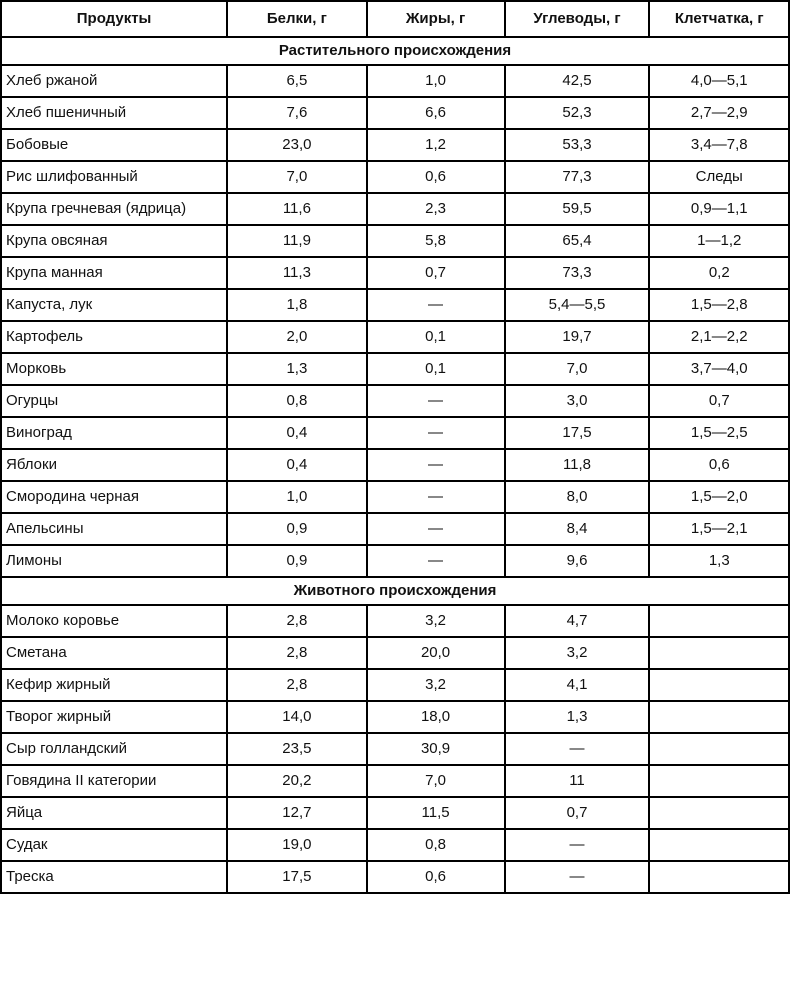 Image resolution: width=790 pixels, height=1003 pixels. I want to click on product-cell: Кефир жирный, so click(114, 685).